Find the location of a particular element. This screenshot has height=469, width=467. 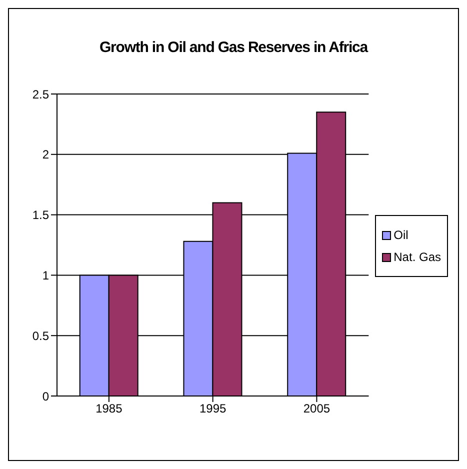

legend-label: Nat. Gas is located at coordinates (416, 257).